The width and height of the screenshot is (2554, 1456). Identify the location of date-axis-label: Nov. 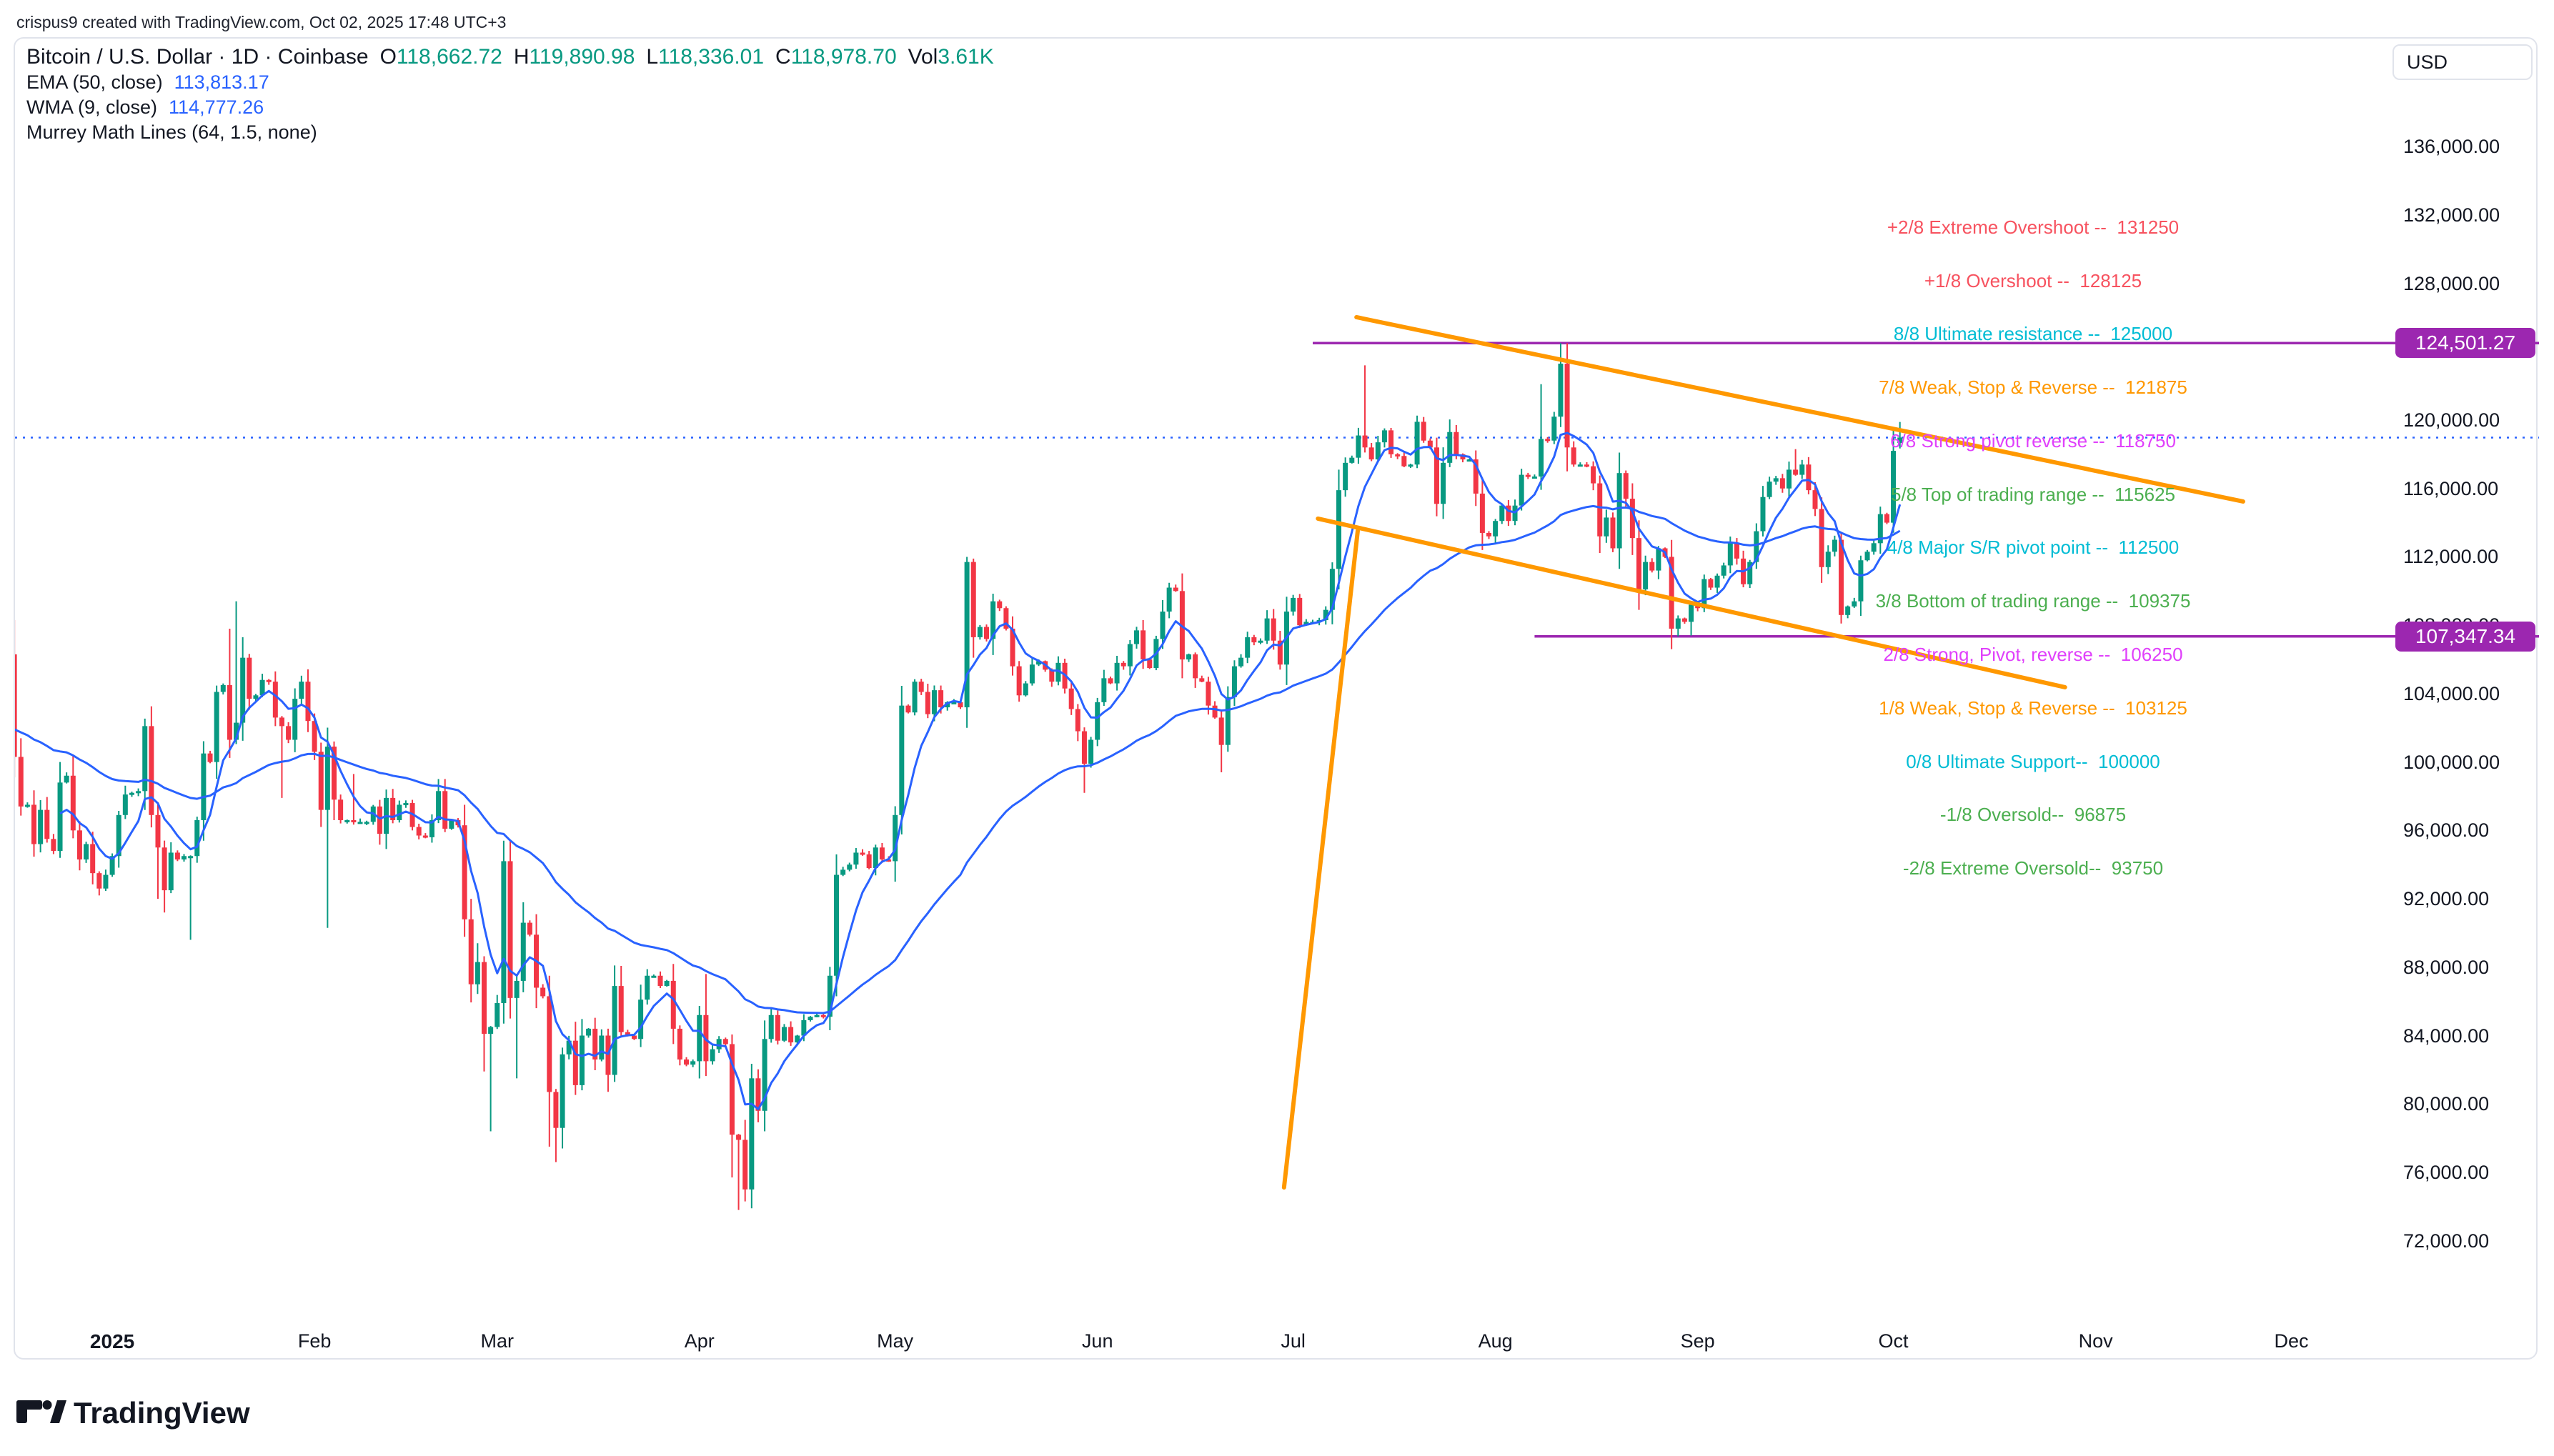
(2095, 1341).